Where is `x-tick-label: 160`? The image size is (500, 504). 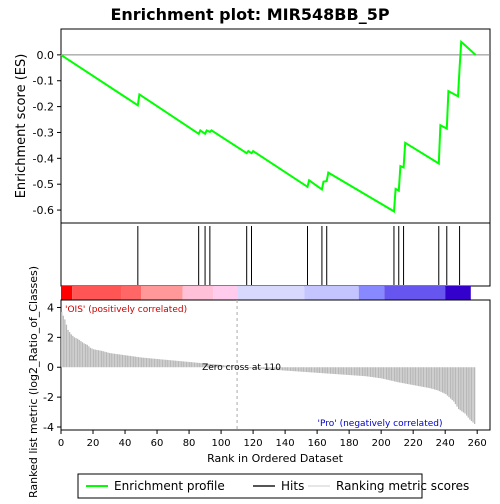 x-tick-label: 160 is located at coordinates (317, 443).